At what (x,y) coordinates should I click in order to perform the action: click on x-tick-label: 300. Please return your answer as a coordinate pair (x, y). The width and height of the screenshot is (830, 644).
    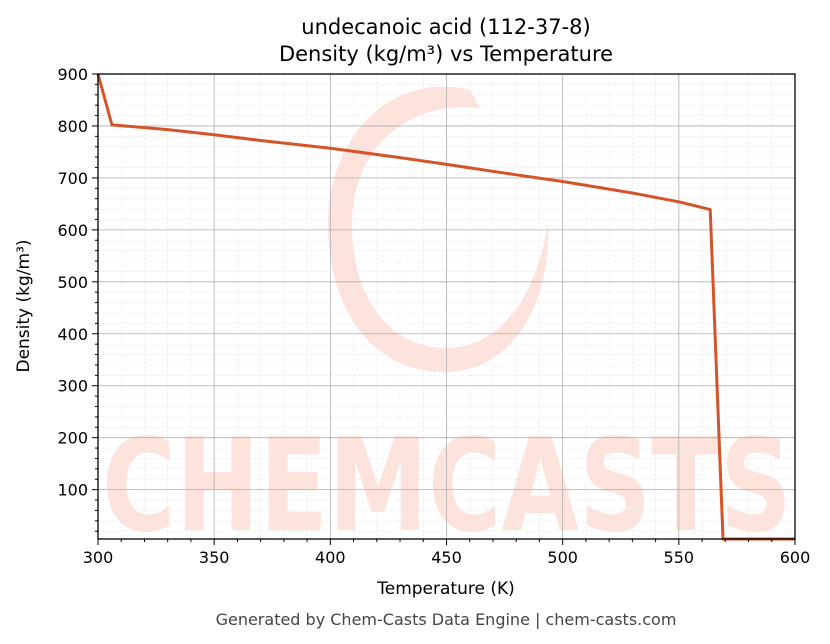
    Looking at the image, I should click on (98, 557).